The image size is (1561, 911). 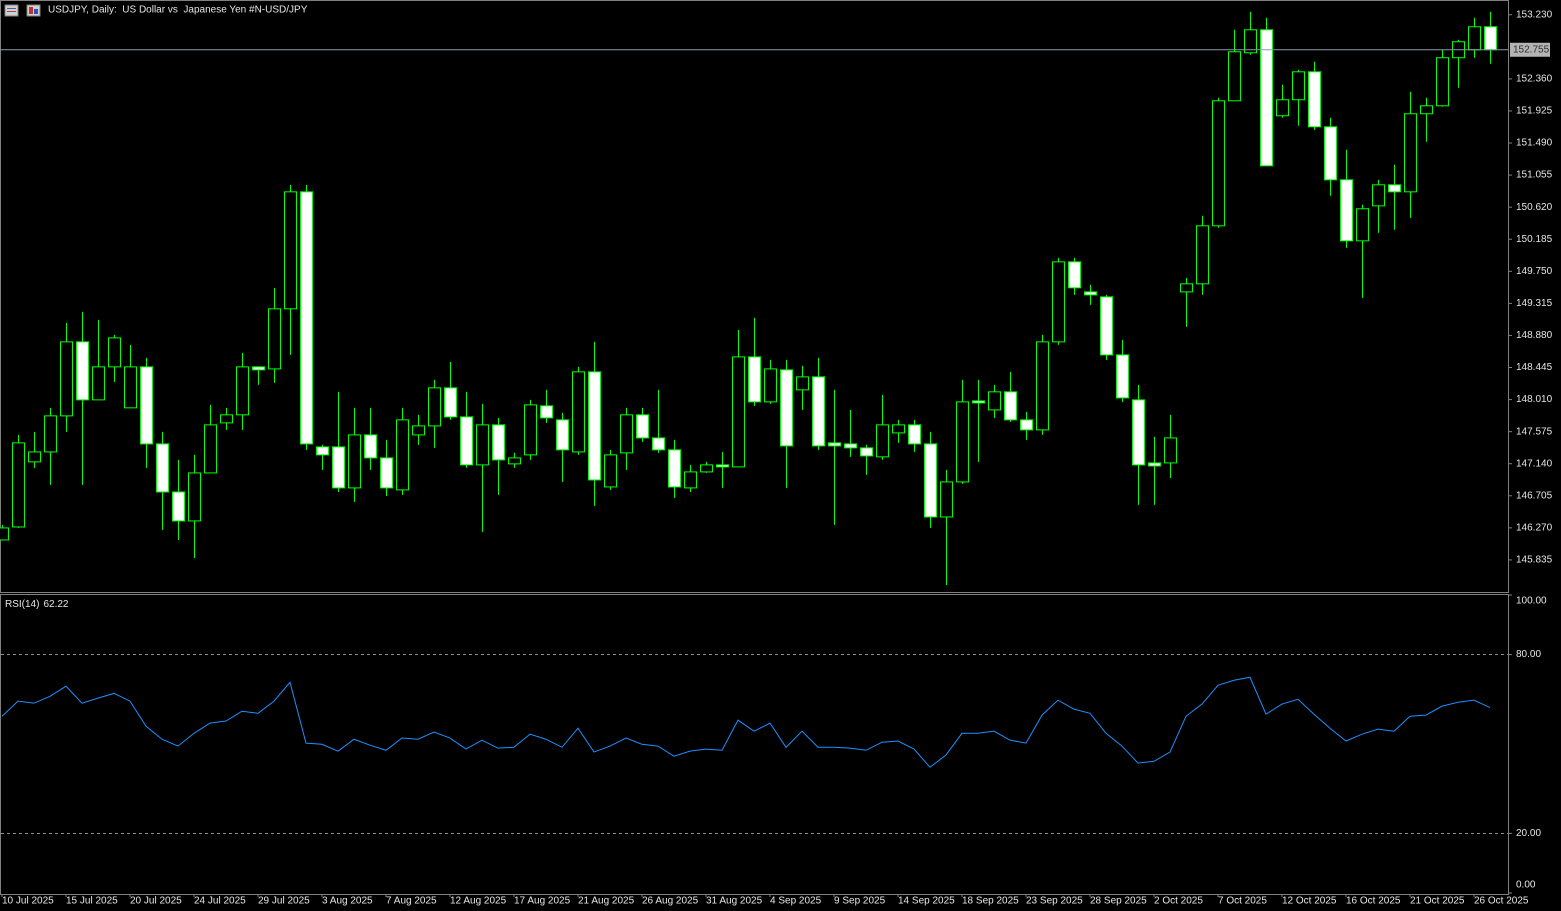 I want to click on current-price-box, so click(x=1530, y=49).